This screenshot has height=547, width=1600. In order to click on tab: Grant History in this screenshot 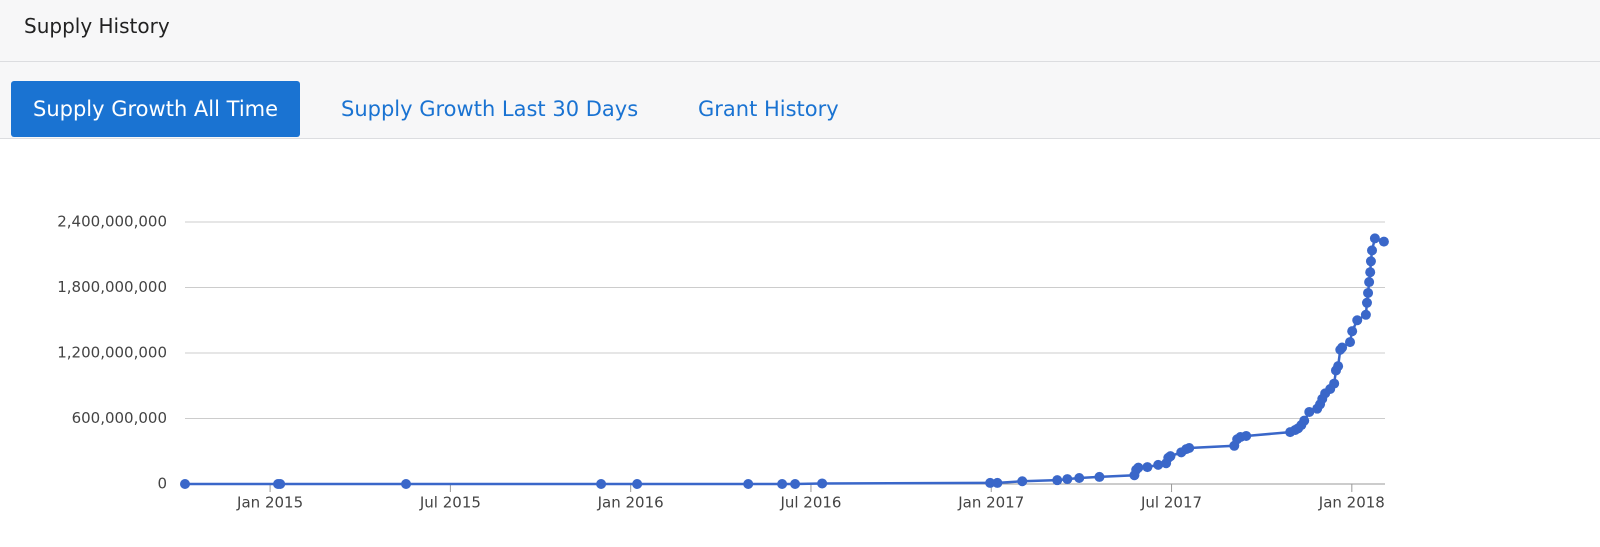, I will do `click(768, 109)`.